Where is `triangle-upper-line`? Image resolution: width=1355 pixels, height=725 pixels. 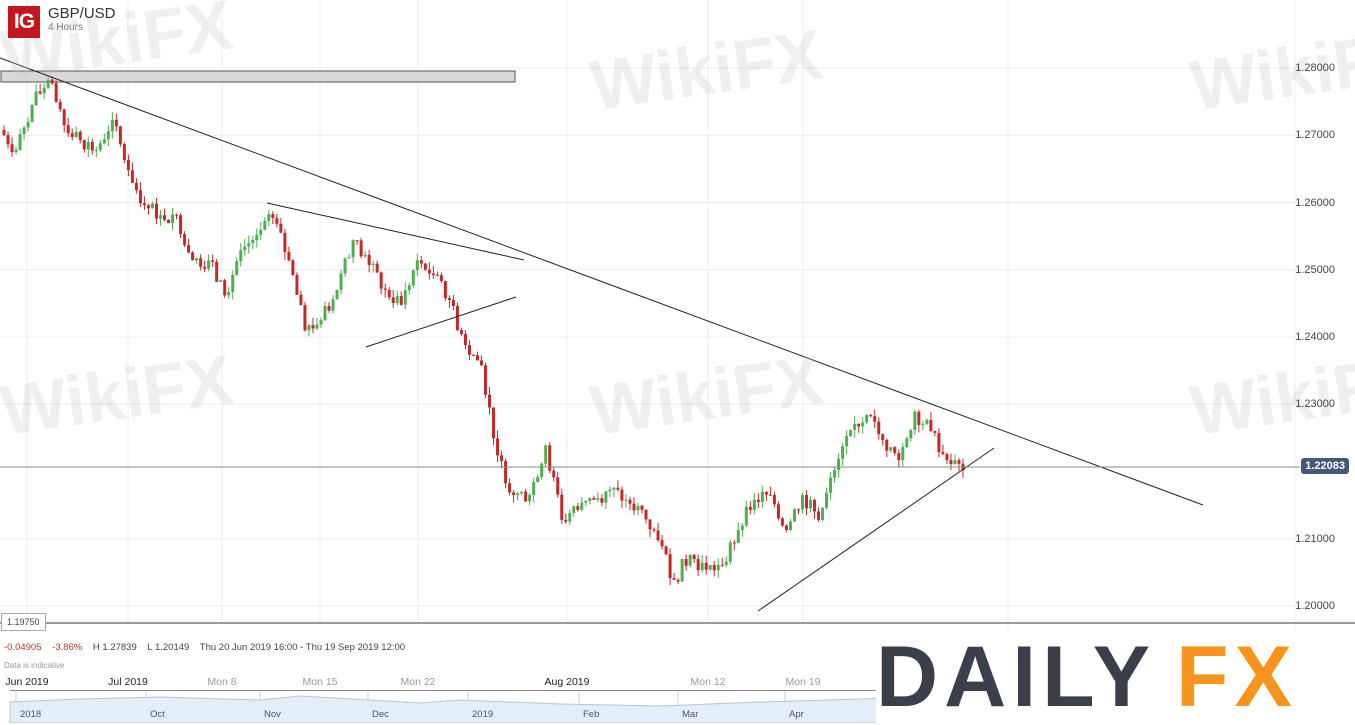
triangle-upper-line is located at coordinates (395, 231).